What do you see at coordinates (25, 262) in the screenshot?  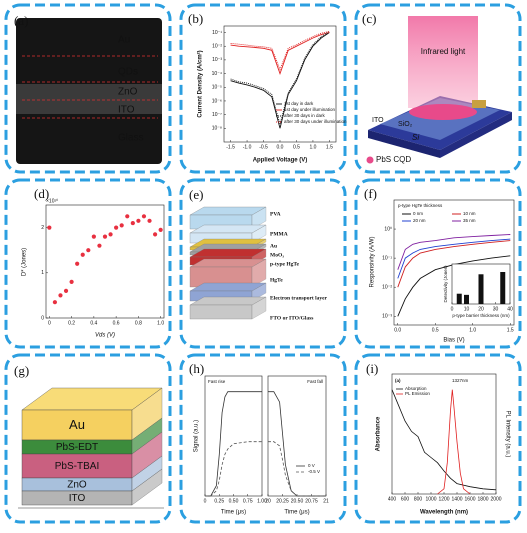 I see `y-axis-label: D* (Jones)` at bounding box center [25, 262].